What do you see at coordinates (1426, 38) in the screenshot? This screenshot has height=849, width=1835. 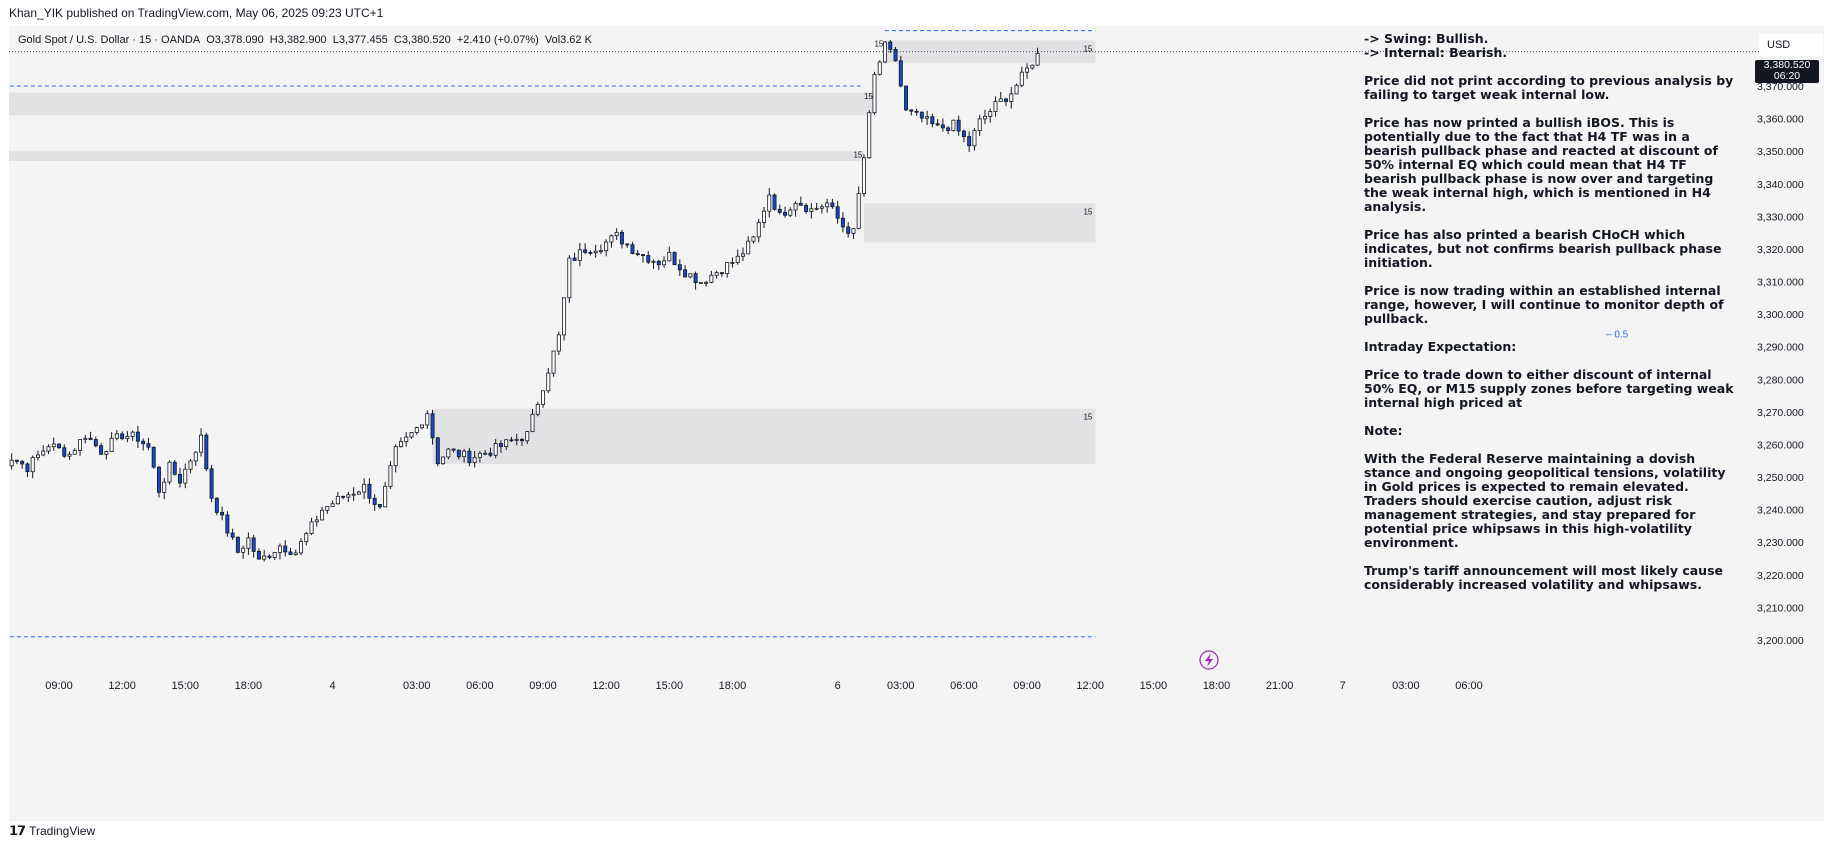 I see `swing-bias: -> Swing: Bullish.` at bounding box center [1426, 38].